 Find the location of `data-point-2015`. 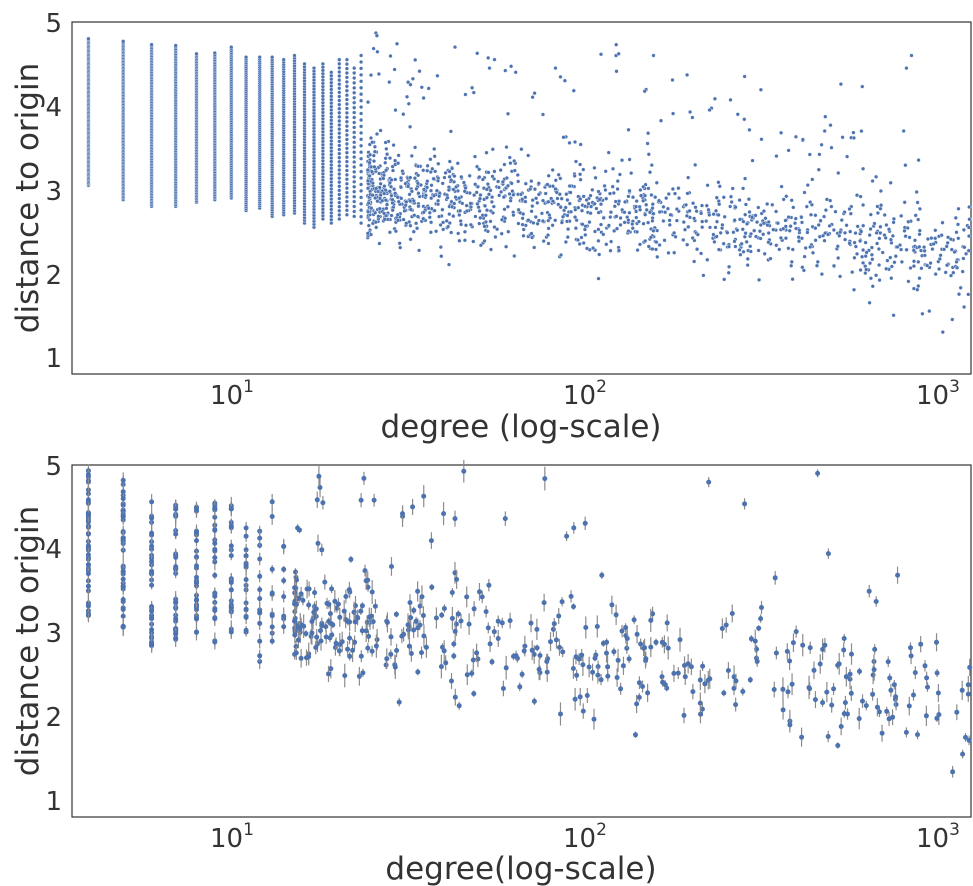

data-point-2015 is located at coordinates (958, 238).